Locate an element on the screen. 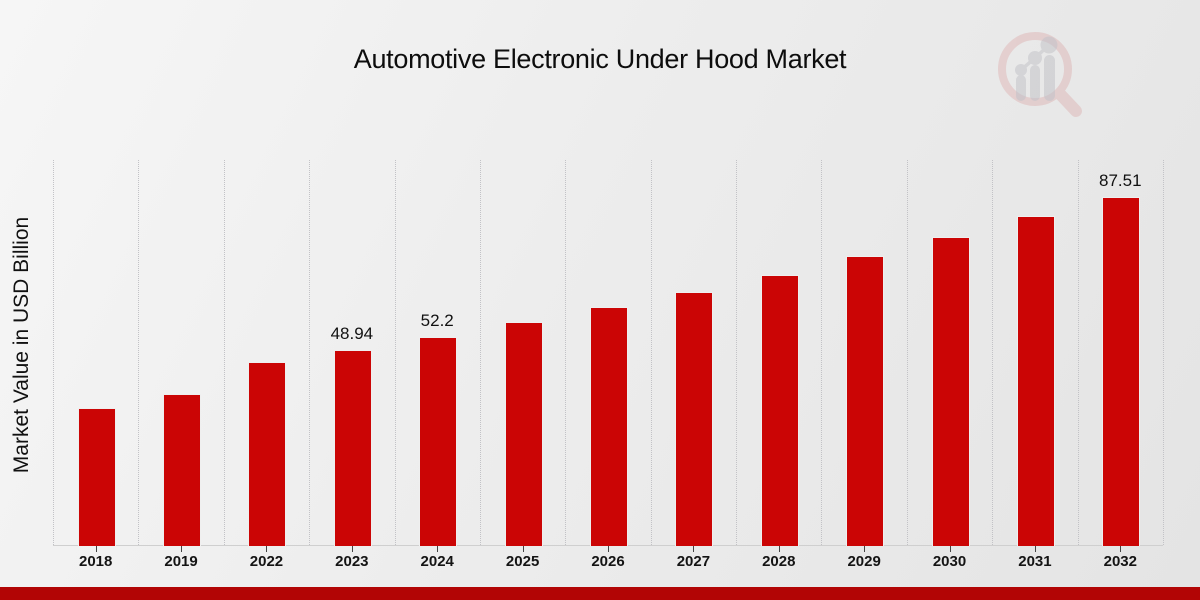 Image resolution: width=1200 pixels, height=600 pixels. bar-2028 is located at coordinates (779, 410).